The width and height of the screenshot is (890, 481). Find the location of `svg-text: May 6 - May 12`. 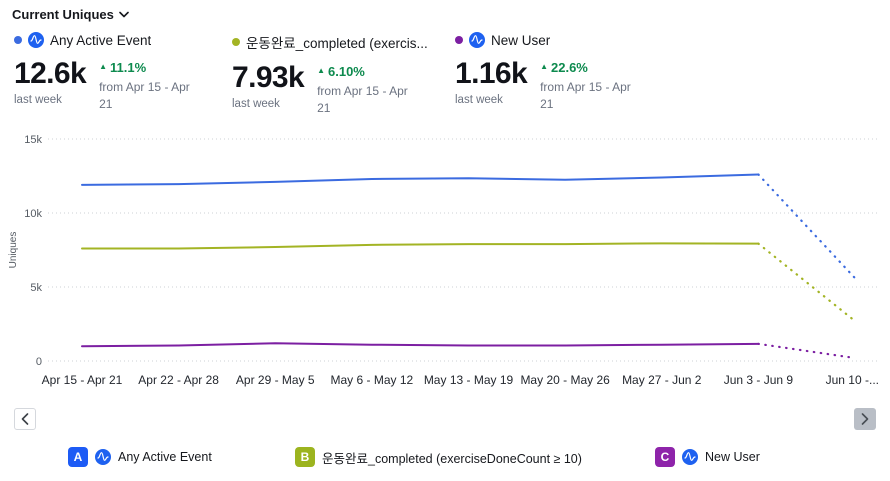

svg-text: May 6 - May 12 is located at coordinates (372, 380).